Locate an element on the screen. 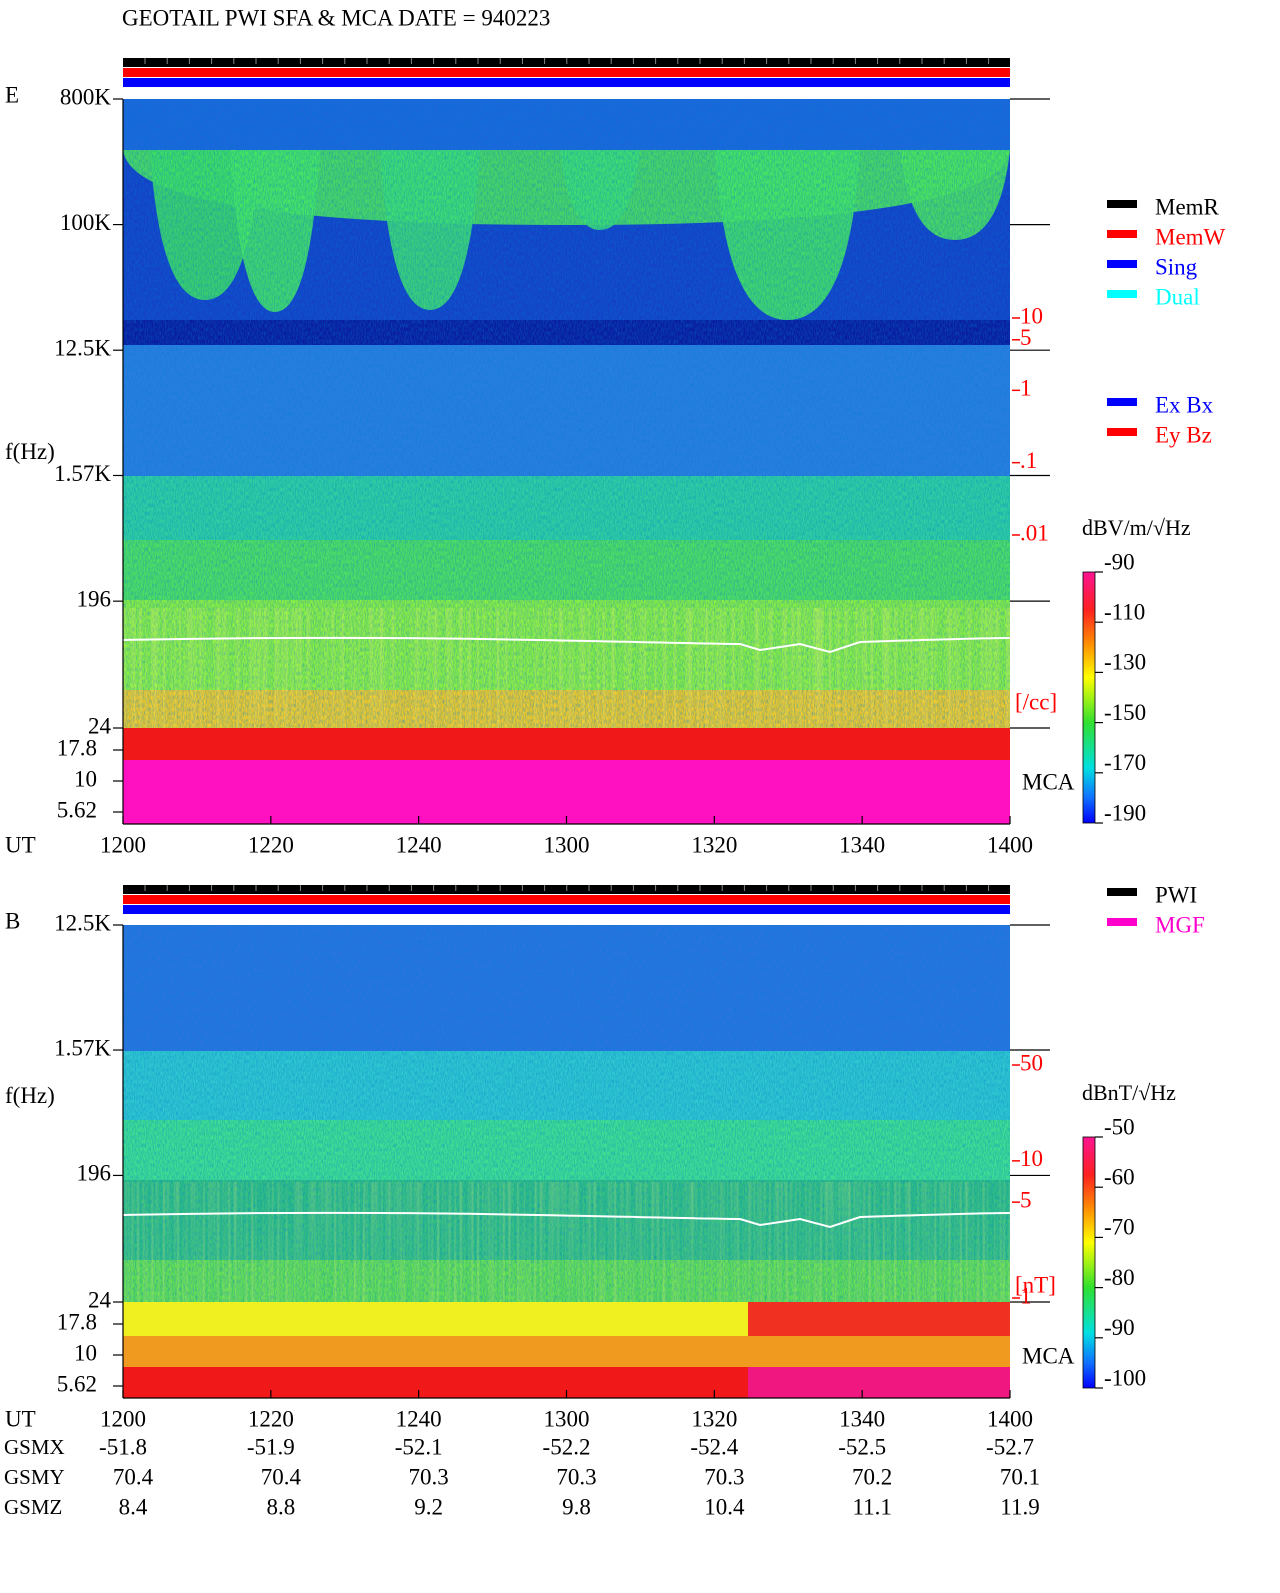  orbit-value: 70.1 is located at coordinates (1020, 1476).